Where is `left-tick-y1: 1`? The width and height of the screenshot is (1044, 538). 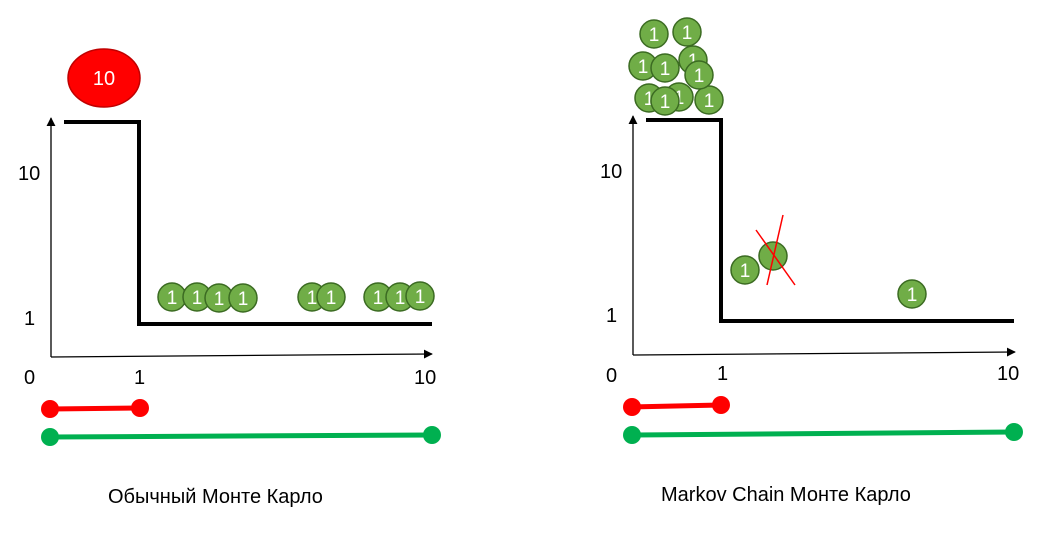
left-tick-y1: 1 is located at coordinates (29, 319).